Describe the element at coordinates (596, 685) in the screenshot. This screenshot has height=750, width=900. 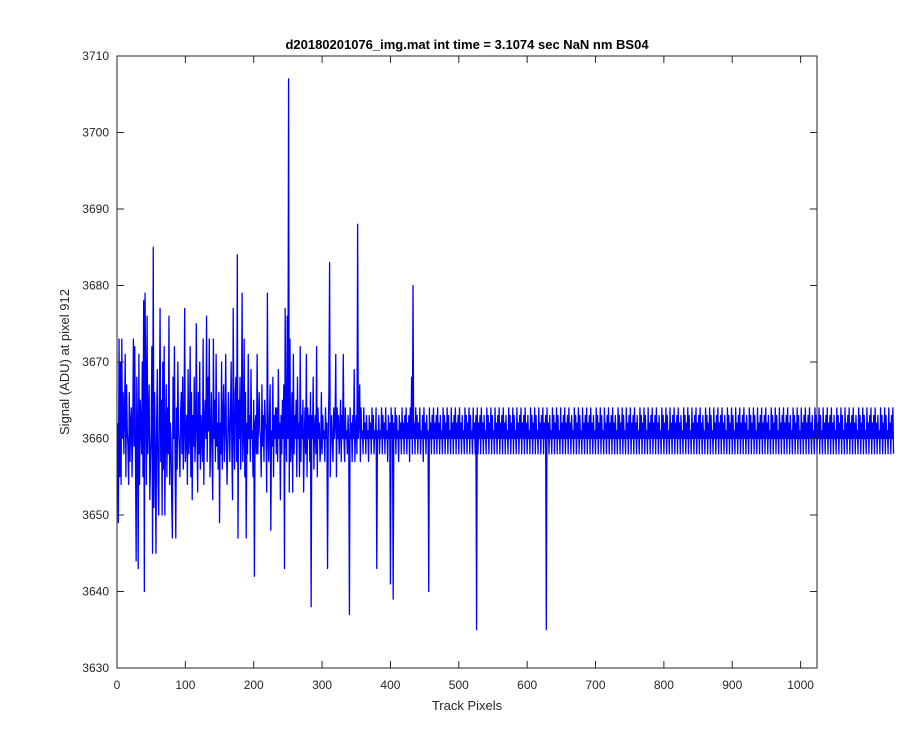
I see `x-tick-label-700: 700` at that location.